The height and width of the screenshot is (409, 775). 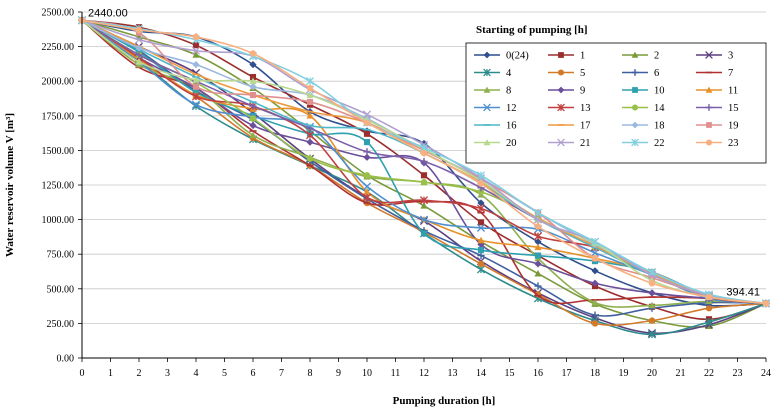 I want to click on legend-label: 8, so click(x=508, y=91).